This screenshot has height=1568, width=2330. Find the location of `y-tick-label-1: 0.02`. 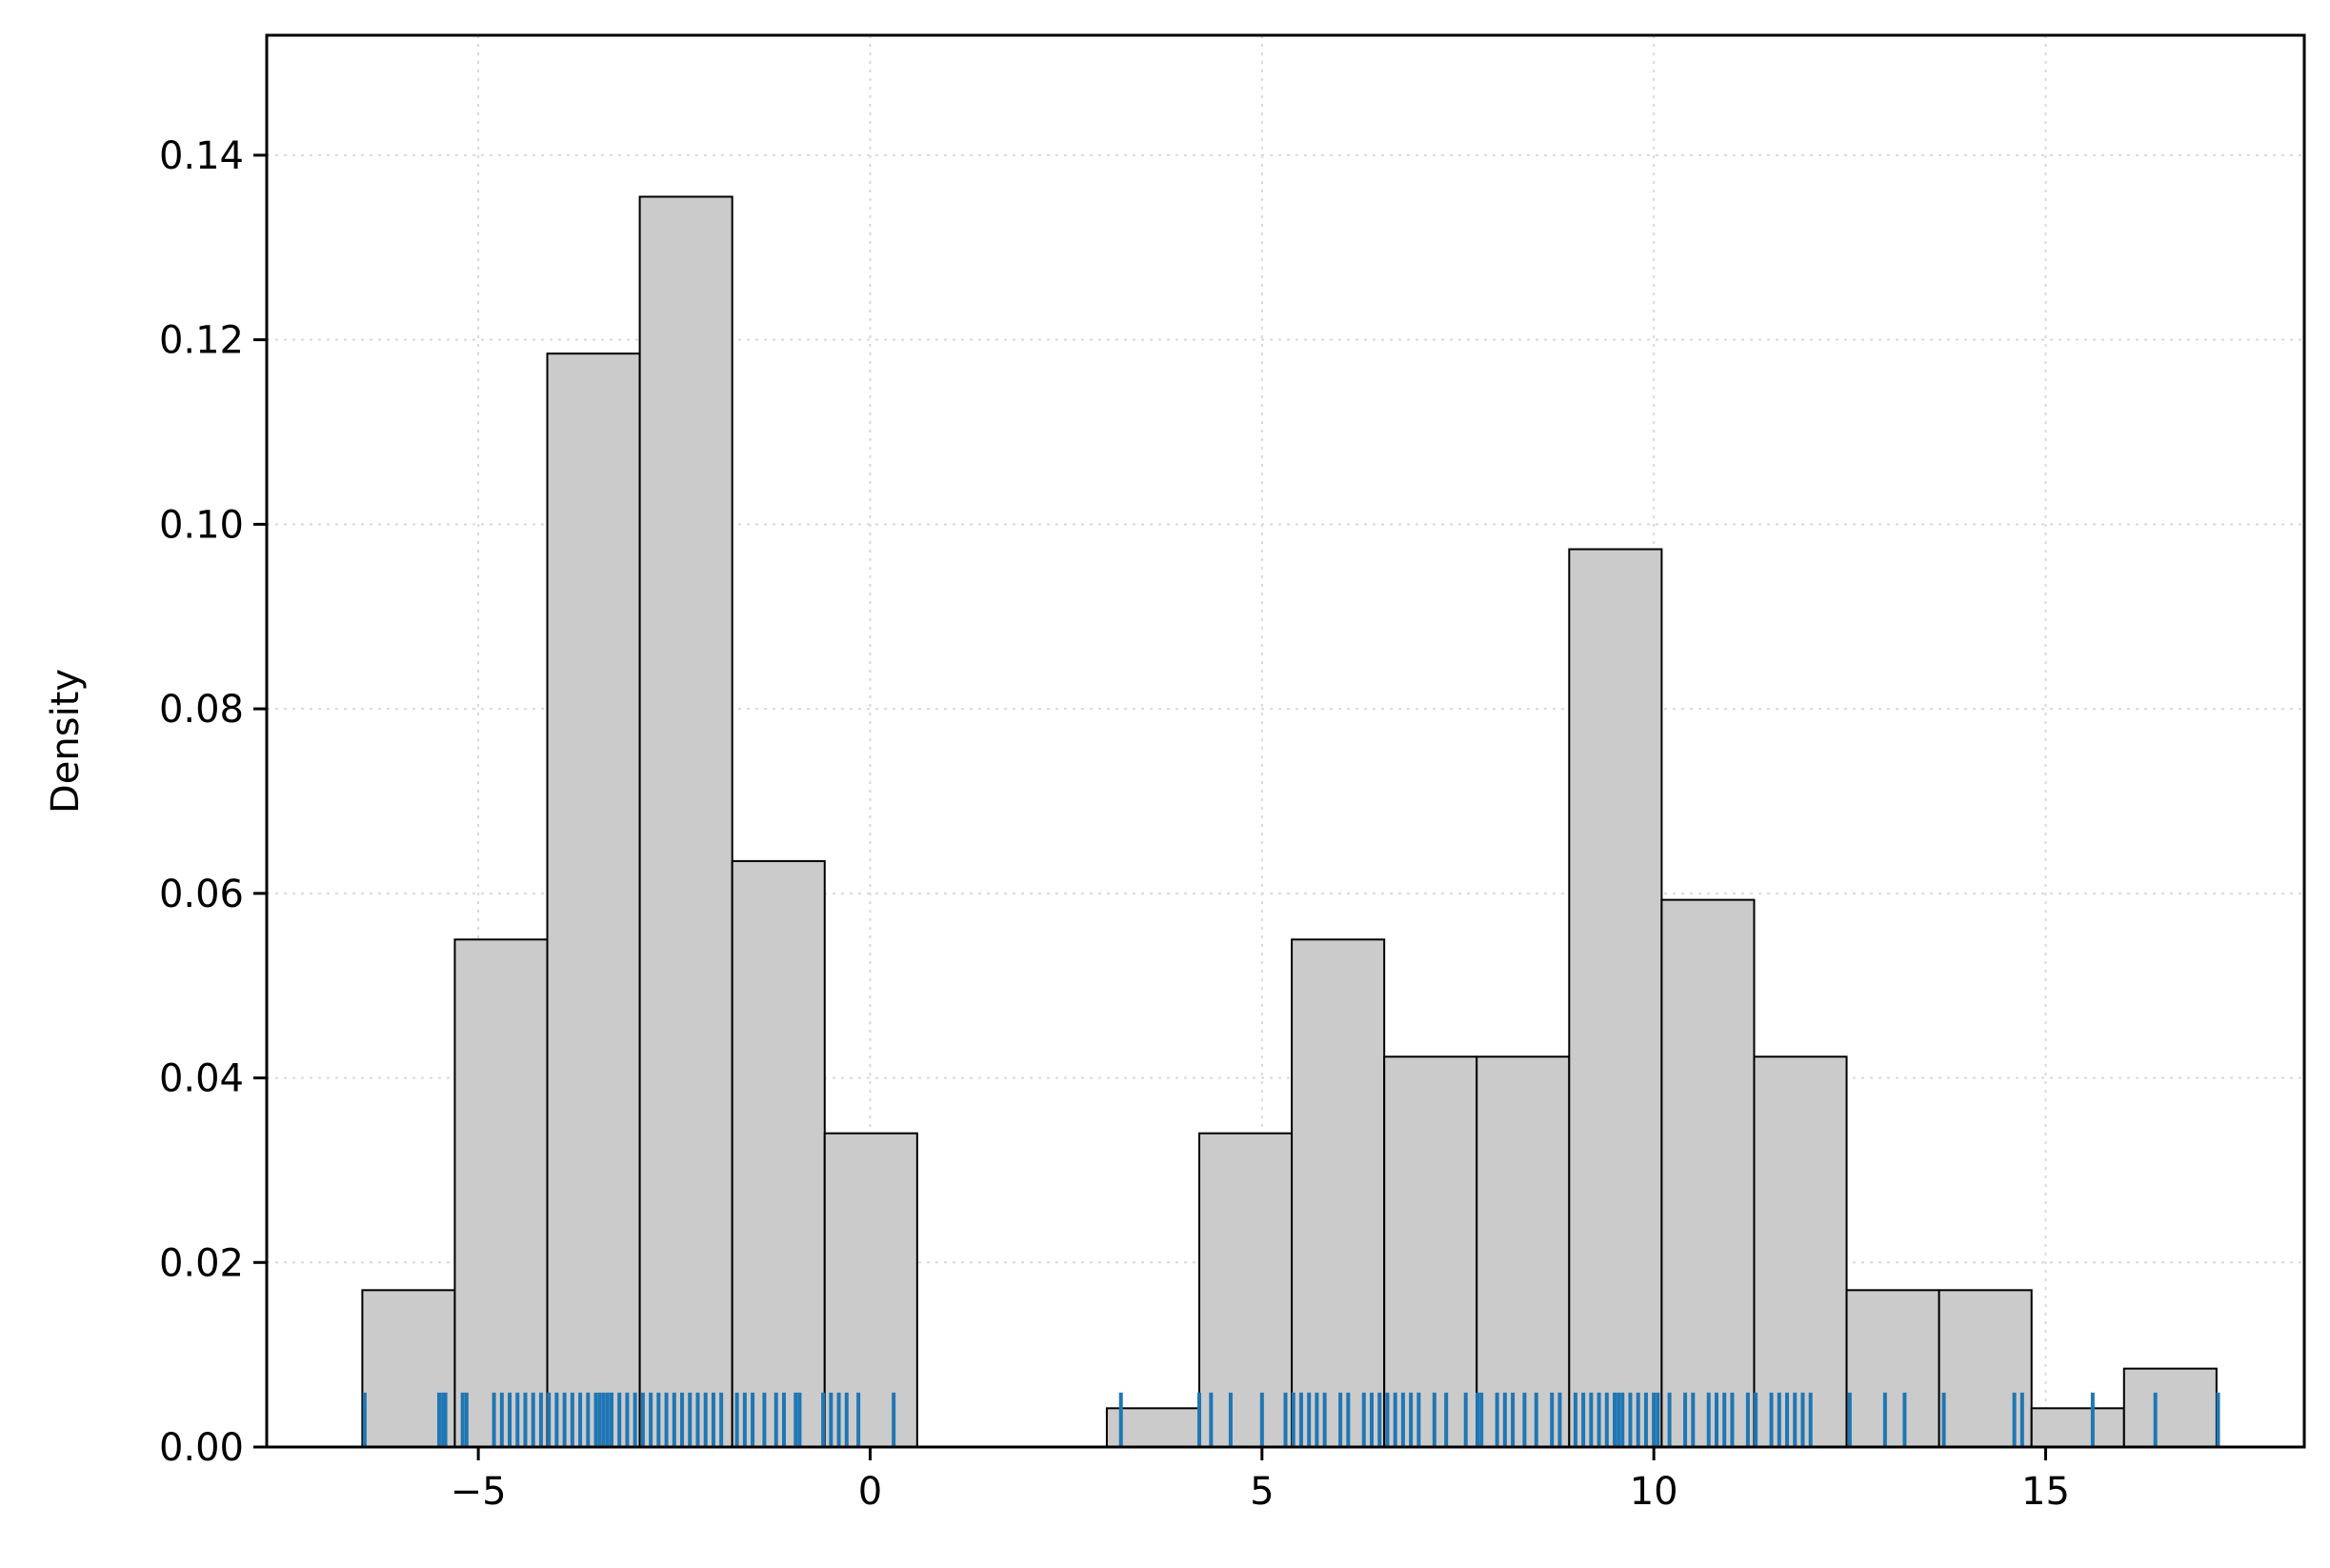

y-tick-label-1: 0.02 is located at coordinates (201, 1263).